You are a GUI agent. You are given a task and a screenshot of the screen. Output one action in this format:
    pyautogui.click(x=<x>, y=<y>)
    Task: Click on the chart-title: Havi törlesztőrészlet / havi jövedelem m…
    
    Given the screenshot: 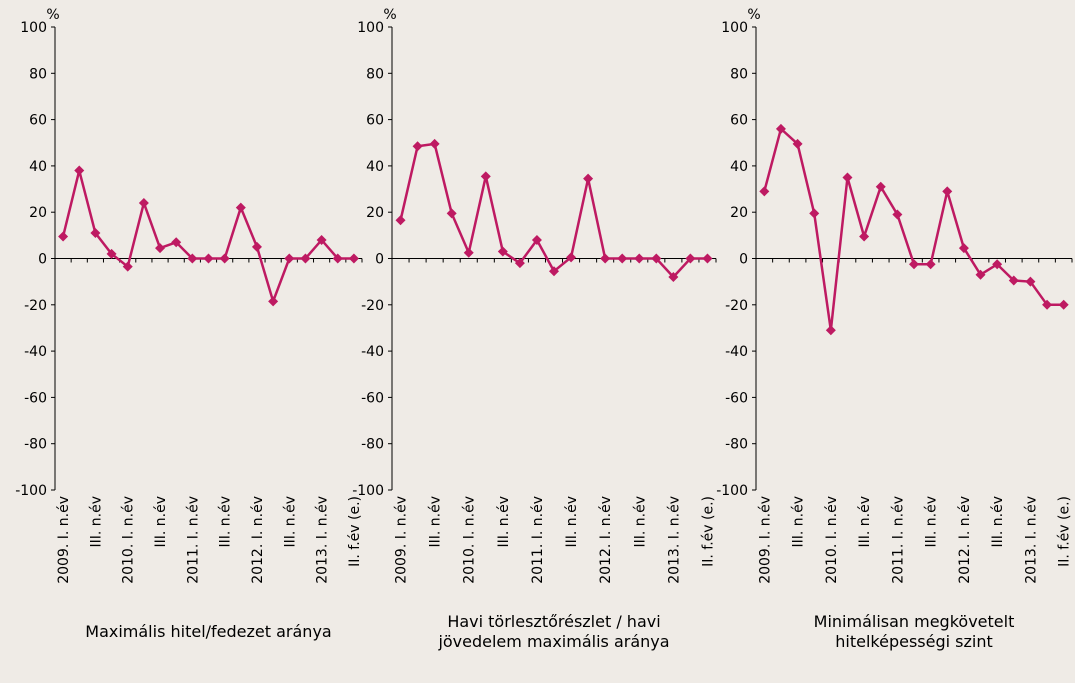 What is the action you would take?
    pyautogui.click(x=554, y=631)
    